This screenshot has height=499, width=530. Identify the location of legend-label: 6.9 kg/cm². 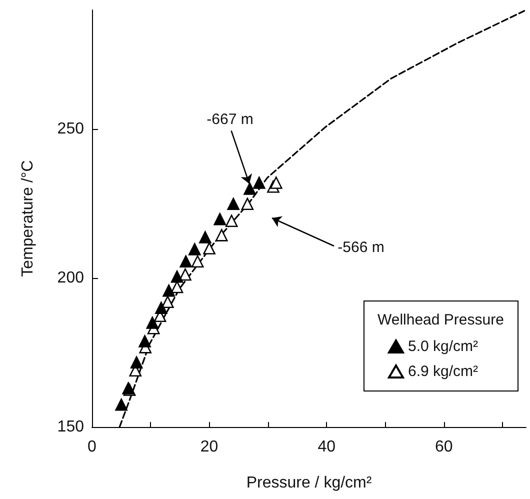
(443, 371).